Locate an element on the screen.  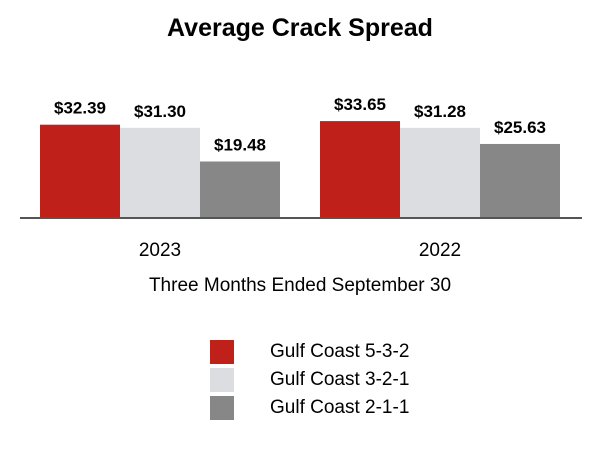
data-label-2022-gulf-coast-5-3-2: $33.65 is located at coordinates (360, 104).